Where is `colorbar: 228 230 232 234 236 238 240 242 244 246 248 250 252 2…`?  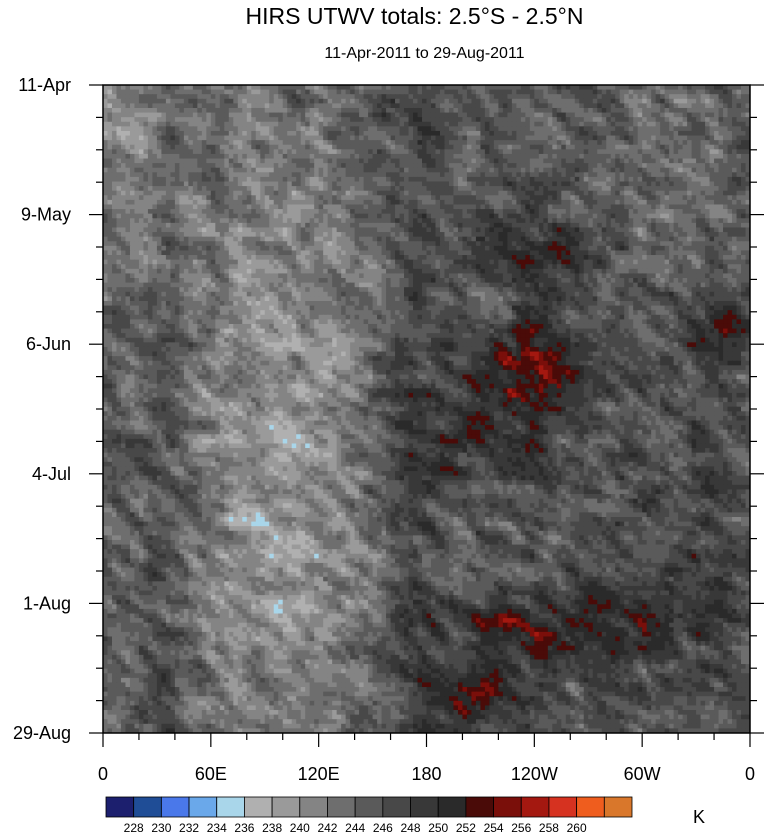 colorbar: 228 230 232 234 236 238 240 242 244 246 248 250 252 2… is located at coordinates (369, 815).